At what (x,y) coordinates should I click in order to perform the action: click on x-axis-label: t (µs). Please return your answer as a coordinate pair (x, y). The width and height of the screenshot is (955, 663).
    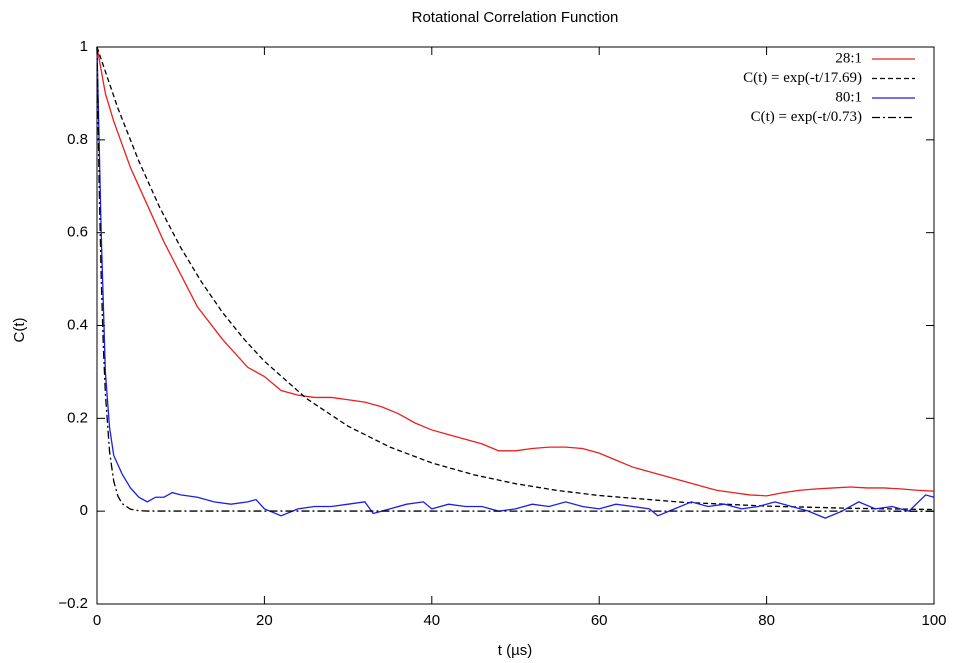
    Looking at the image, I should click on (515, 650).